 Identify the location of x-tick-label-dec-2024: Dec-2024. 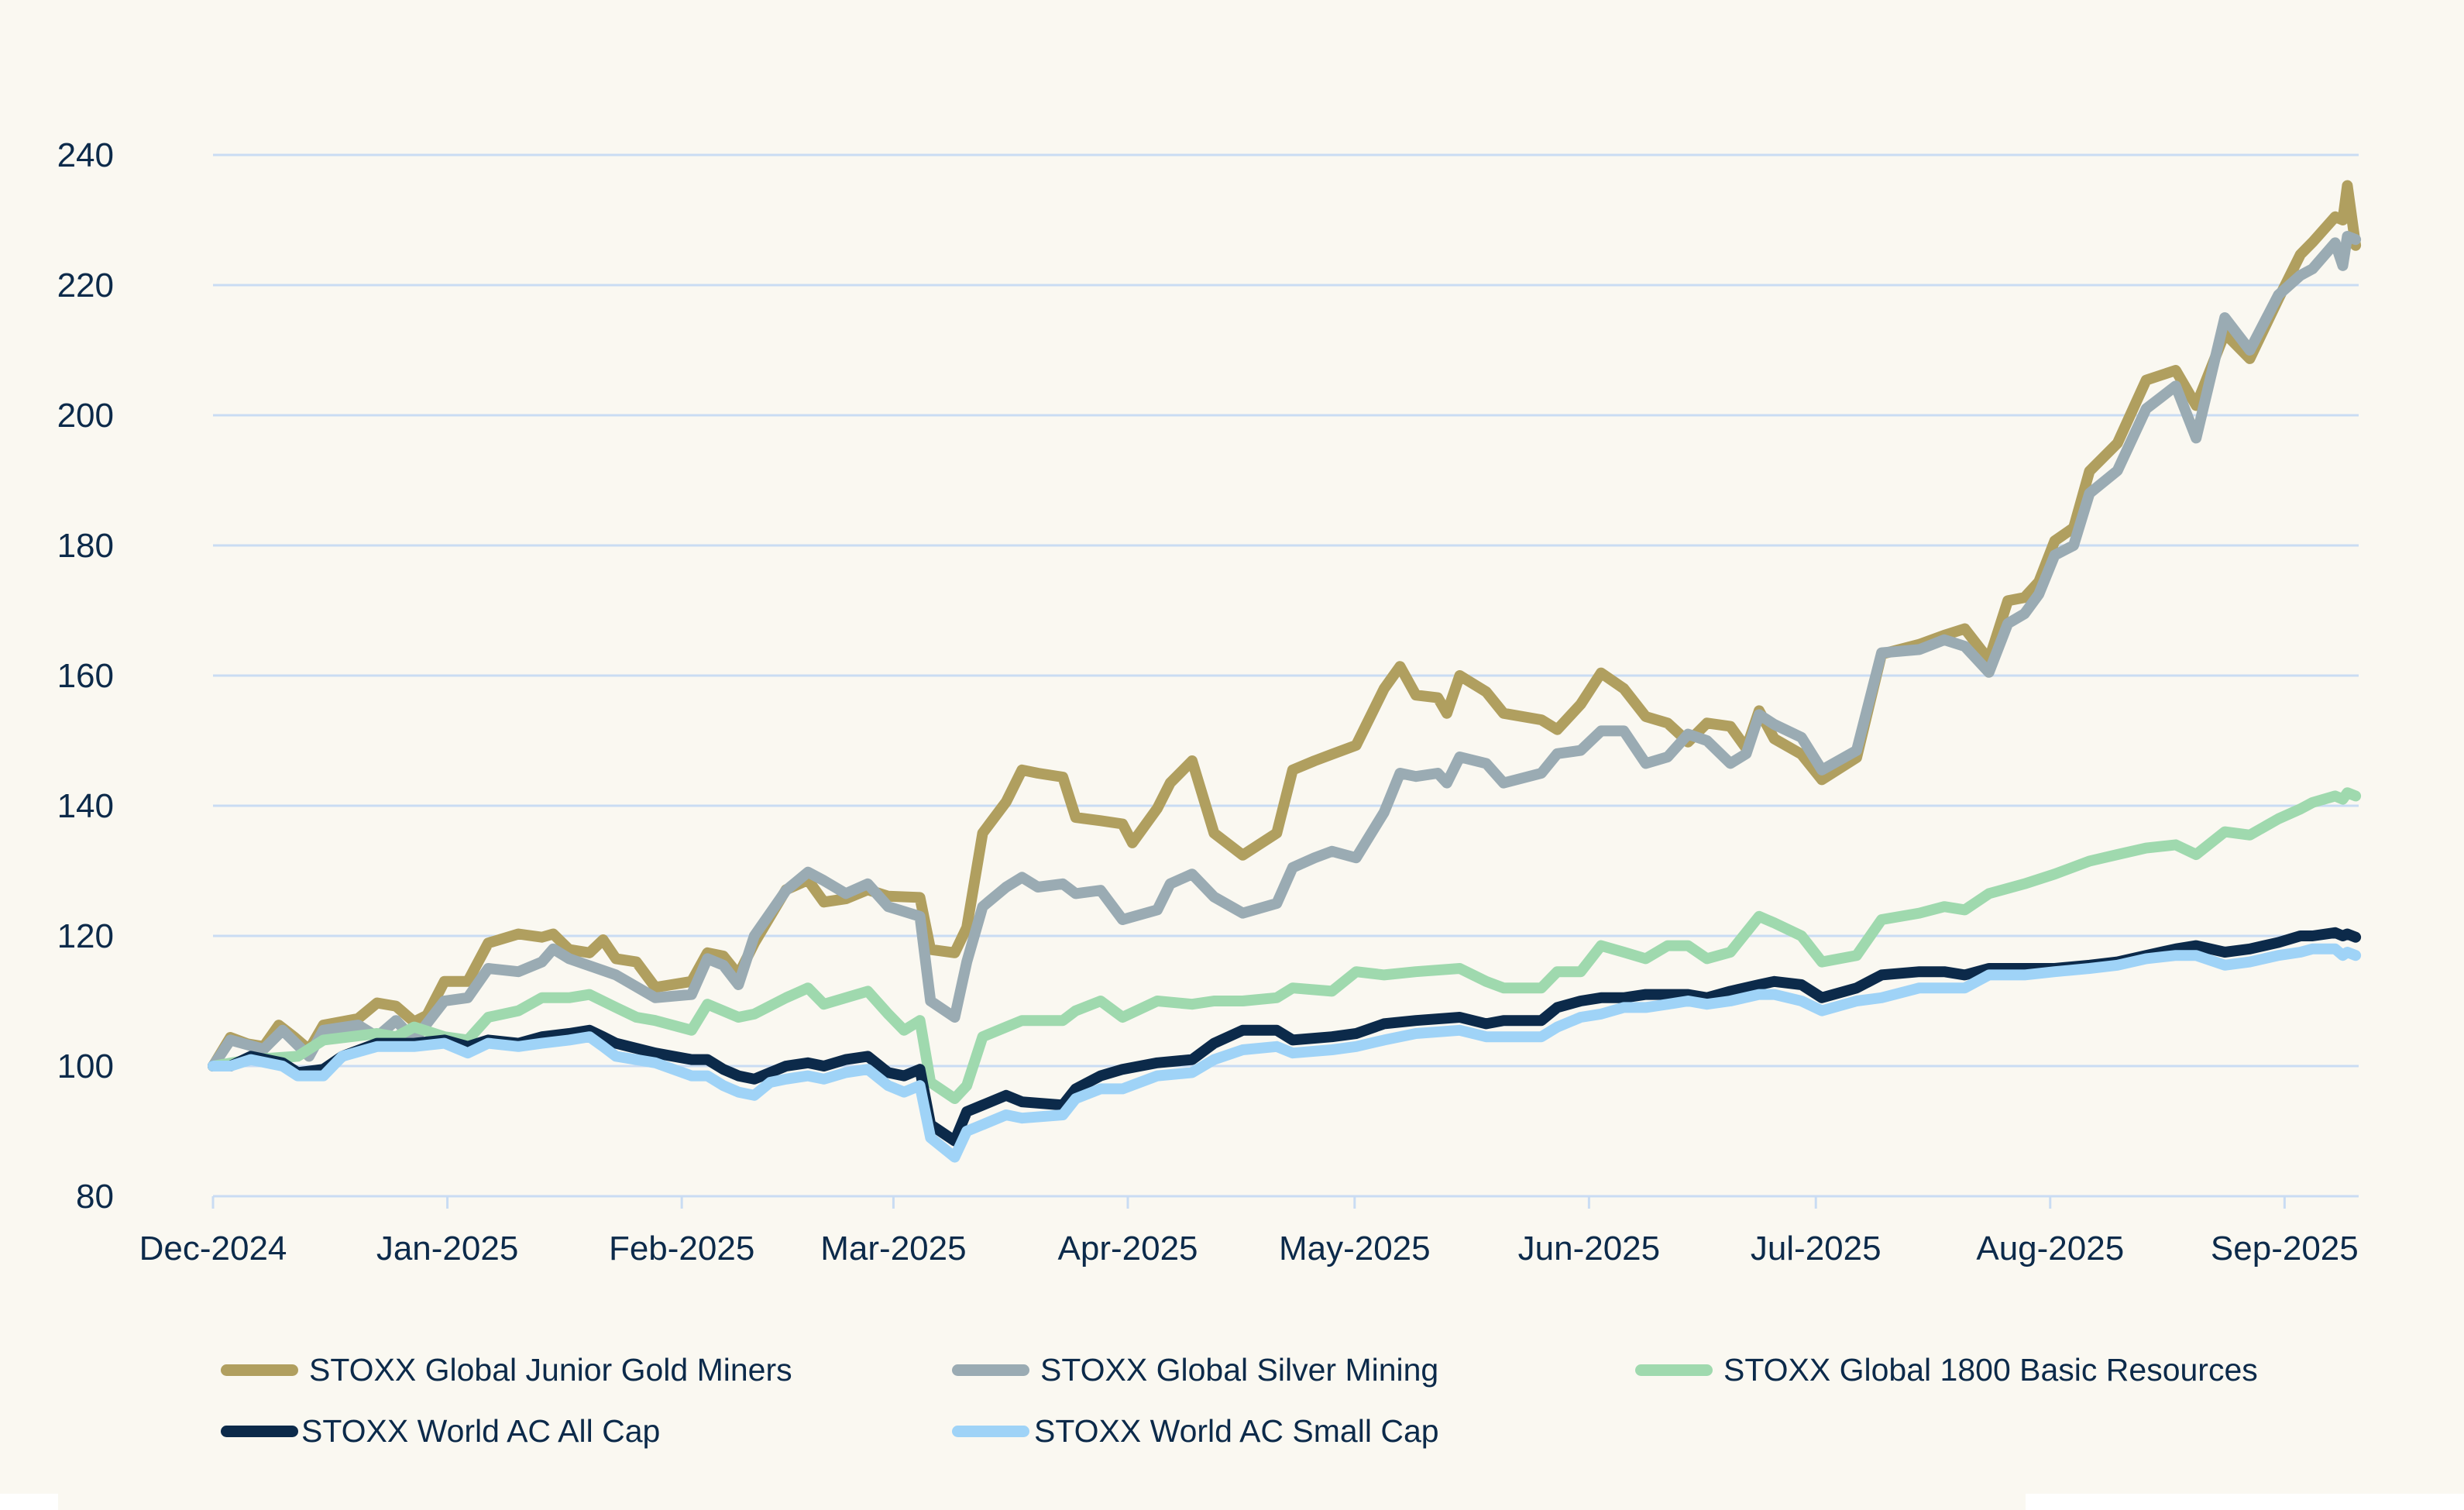
(213, 1249).